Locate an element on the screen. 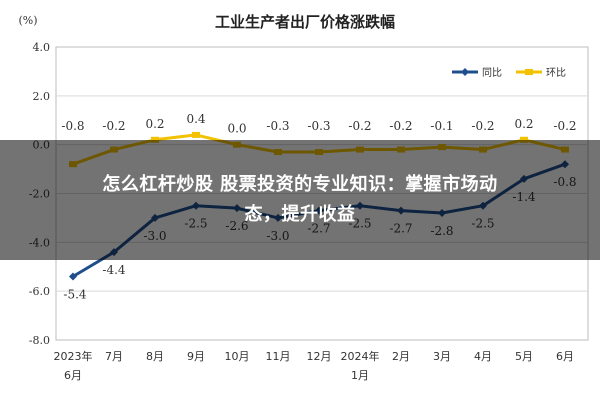 Image resolution: width=600 pixels, height=400 pixels. legend: 同比 环比 is located at coordinates (509, 73).